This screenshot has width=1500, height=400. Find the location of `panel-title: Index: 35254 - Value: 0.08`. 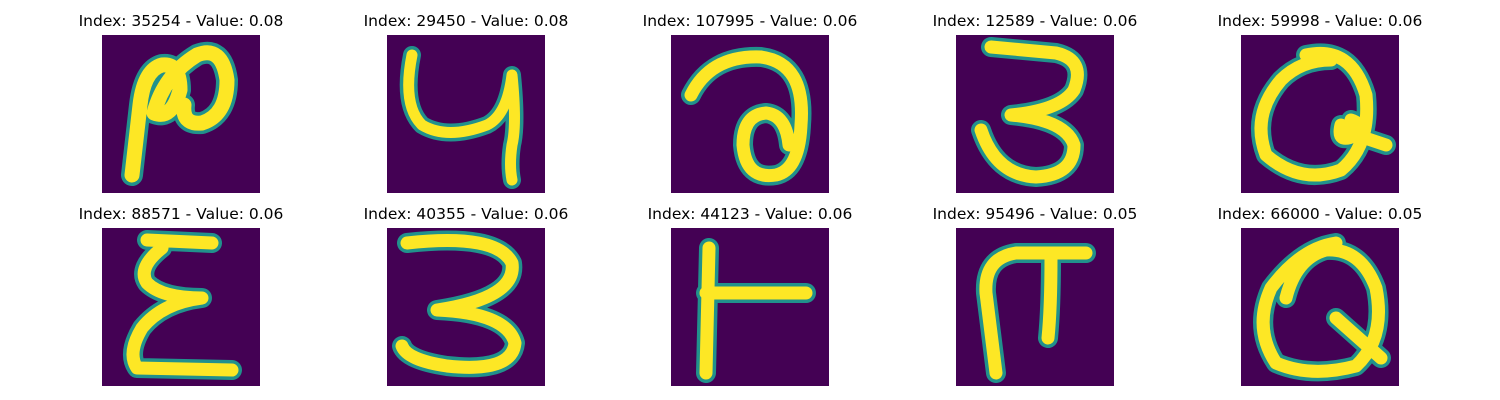

panel-title: Index: 35254 - Value: 0.08 is located at coordinates (181, 21).